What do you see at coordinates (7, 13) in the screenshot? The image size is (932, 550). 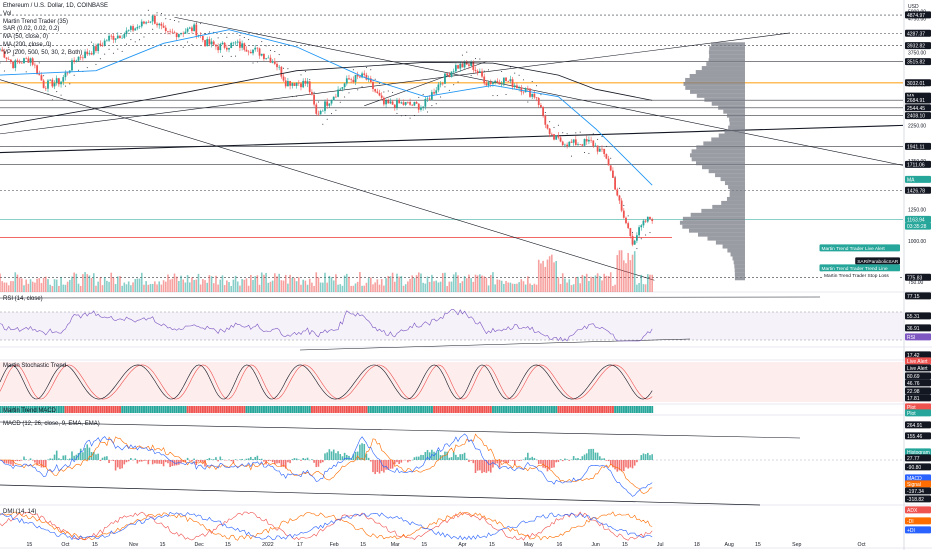 I see `legend-volume: Vol` at bounding box center [7, 13].